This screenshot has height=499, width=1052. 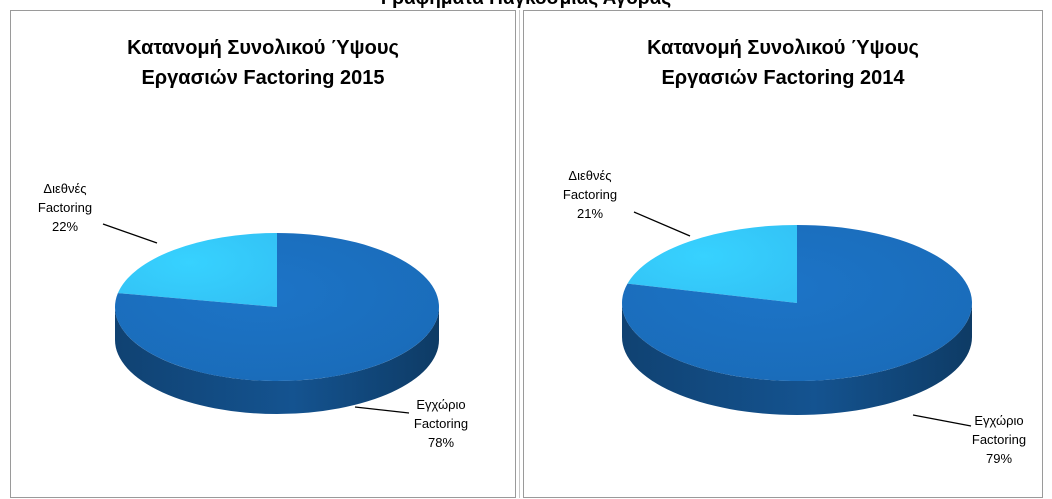 I want to click on data-label-domestic: Εγχώριο Factoring 79%, so click(x=999, y=439).